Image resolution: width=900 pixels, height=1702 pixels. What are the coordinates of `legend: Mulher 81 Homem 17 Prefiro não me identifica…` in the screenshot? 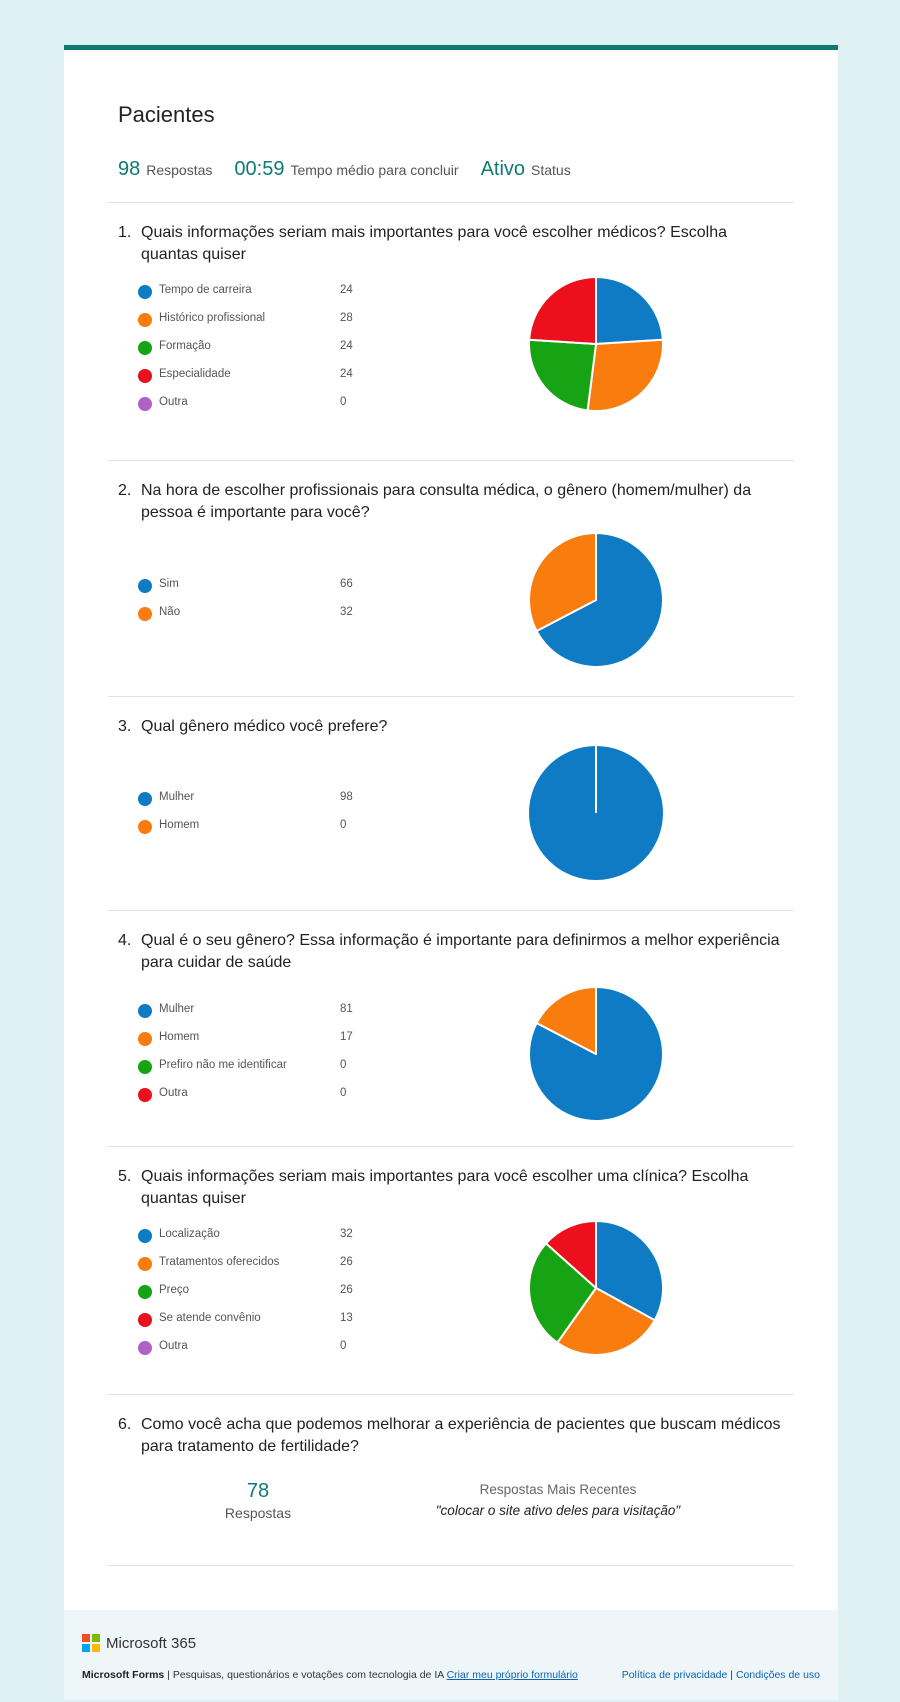 It's located at (248, 1054).